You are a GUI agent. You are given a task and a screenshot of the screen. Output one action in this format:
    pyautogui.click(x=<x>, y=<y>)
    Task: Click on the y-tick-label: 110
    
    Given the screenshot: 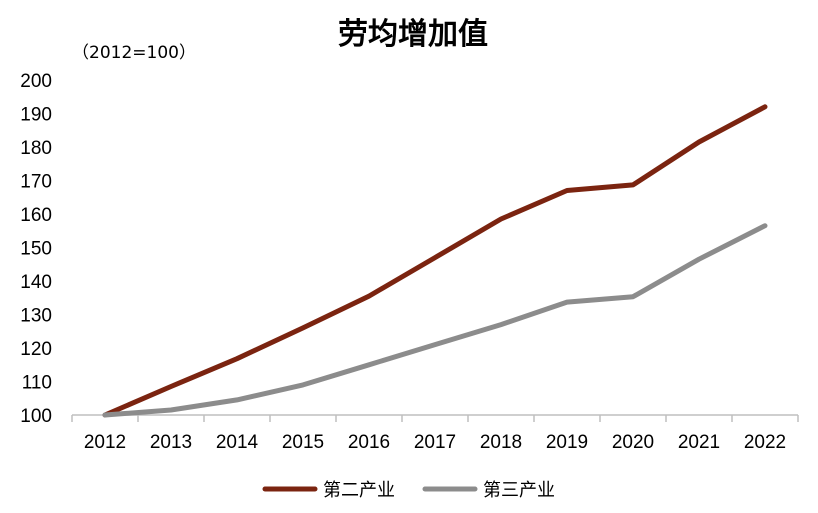 What is the action you would take?
    pyautogui.click(x=37, y=383)
    